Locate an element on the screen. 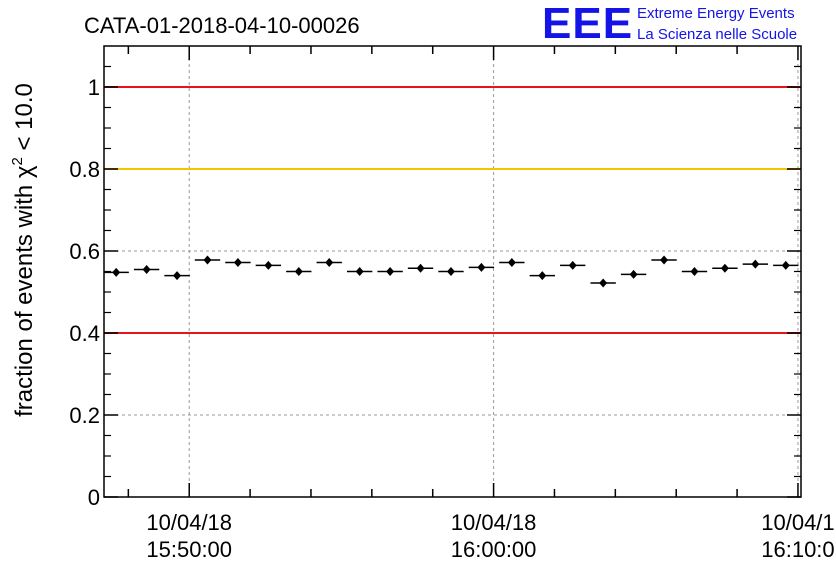  y-axis-label: fraction of events with χ2 < 10.0 is located at coordinates (23, 250).